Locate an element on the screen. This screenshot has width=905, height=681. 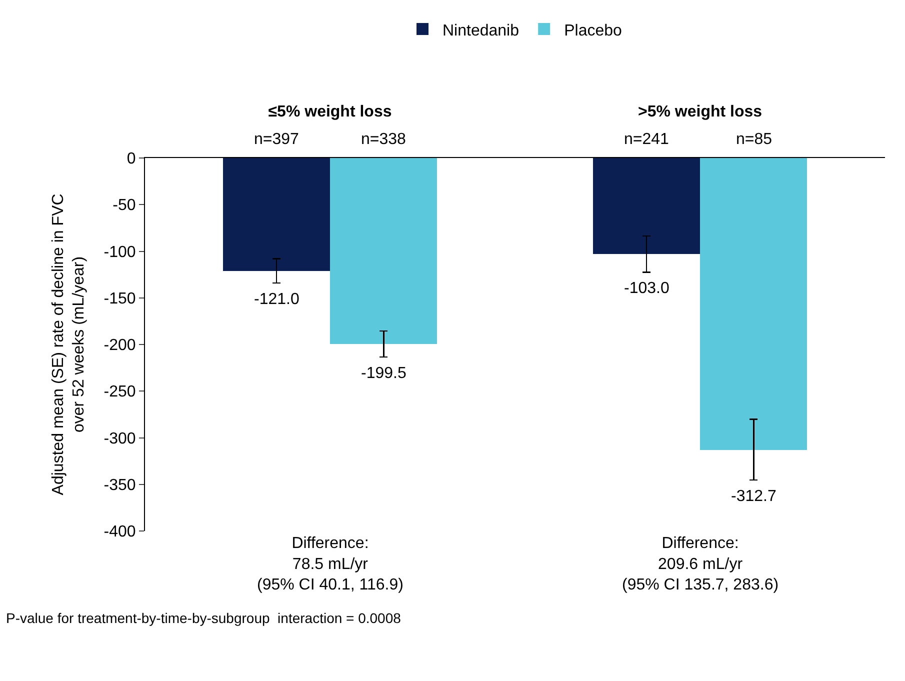
y-tick-label: -200 is located at coordinates (120, 345).